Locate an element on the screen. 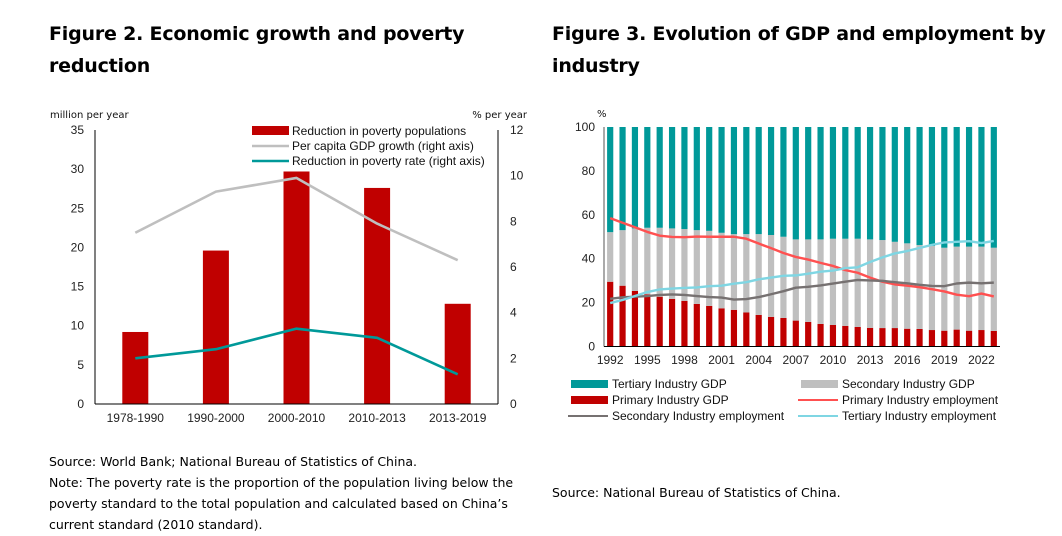 The image size is (1062, 536). legend-label: Per capita GDP growth (right axis) is located at coordinates (383, 146).